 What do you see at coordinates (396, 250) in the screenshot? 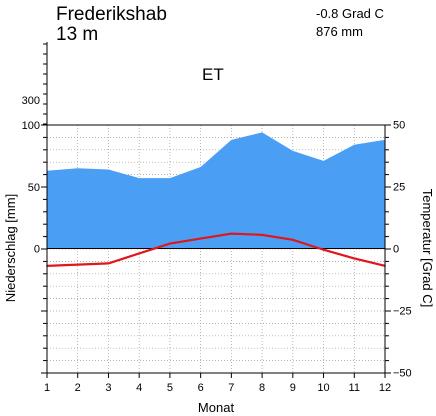
I see `right-tick-label: 0` at bounding box center [396, 250].